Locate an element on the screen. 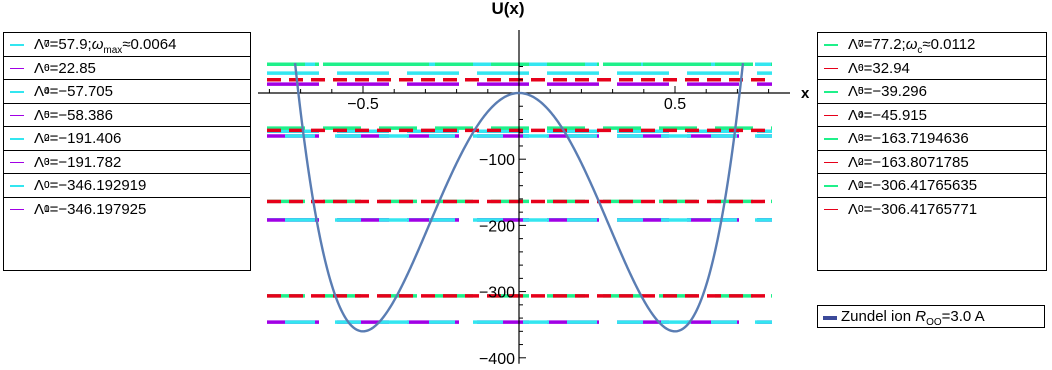 The width and height of the screenshot is (1052, 370). legend-label: Λ 0 5 =−58.386 is located at coordinates (73, 115).